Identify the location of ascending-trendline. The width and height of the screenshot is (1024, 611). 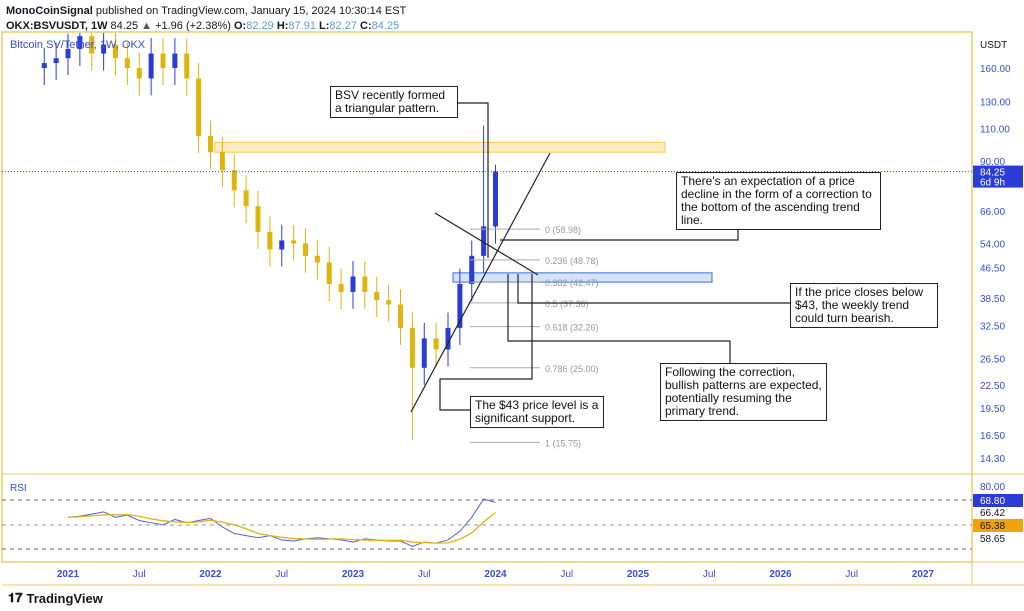
(480, 282).